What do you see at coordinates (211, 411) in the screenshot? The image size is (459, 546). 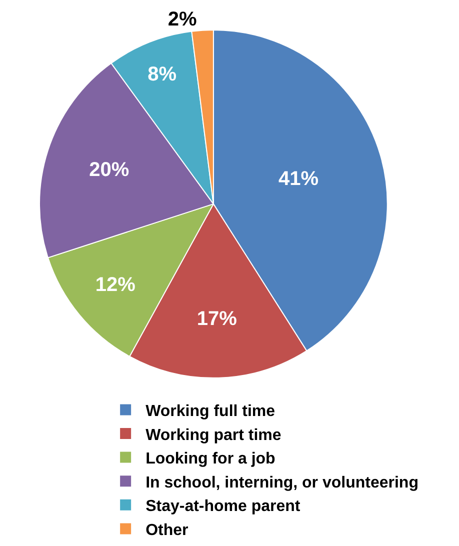 I see `legend-label: Working full time` at bounding box center [211, 411].